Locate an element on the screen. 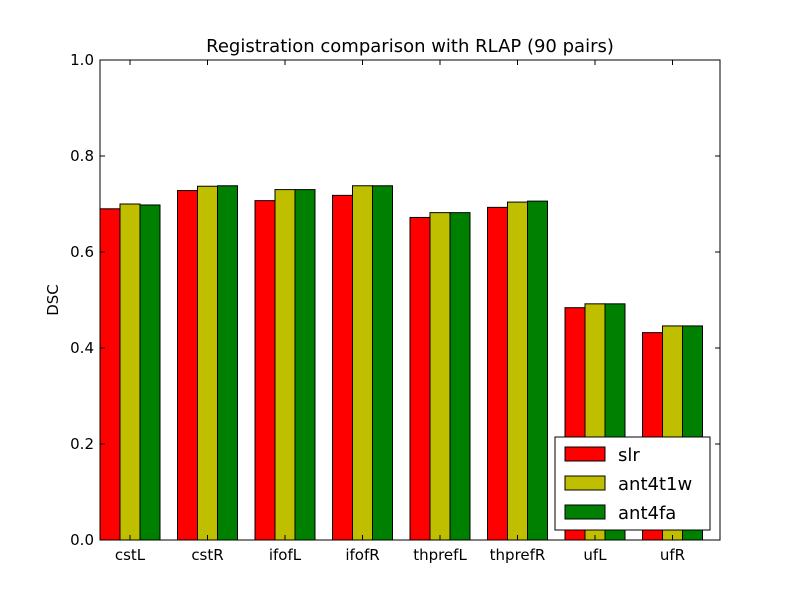 This screenshot has height=600, width=800. bar-ant4fa-ifofR is located at coordinates (382, 363).